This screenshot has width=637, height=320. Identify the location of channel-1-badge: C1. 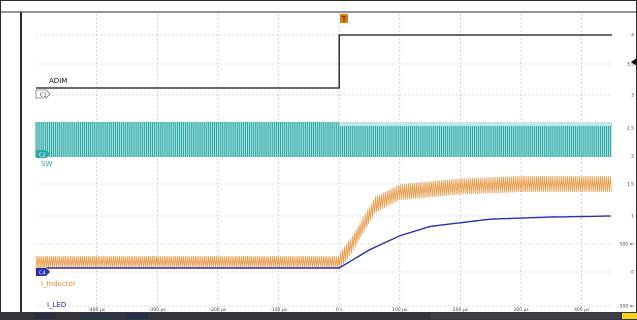
(43, 94).